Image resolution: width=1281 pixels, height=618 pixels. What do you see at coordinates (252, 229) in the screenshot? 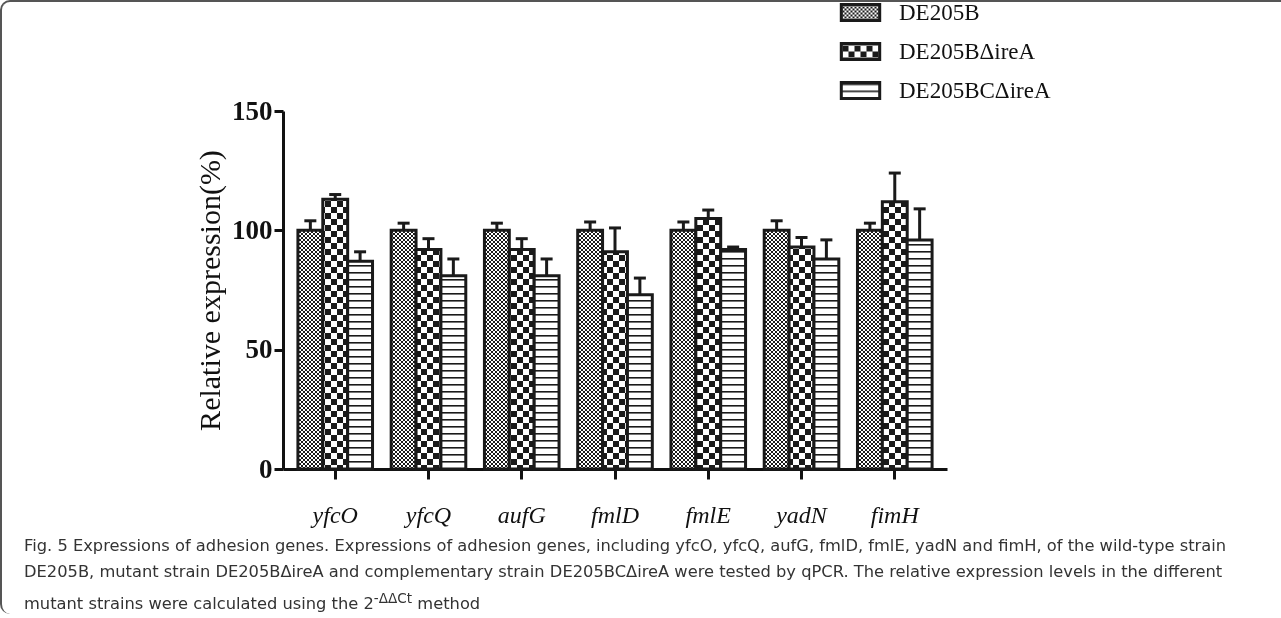
I see `y-tick-label: 100` at bounding box center [252, 229].